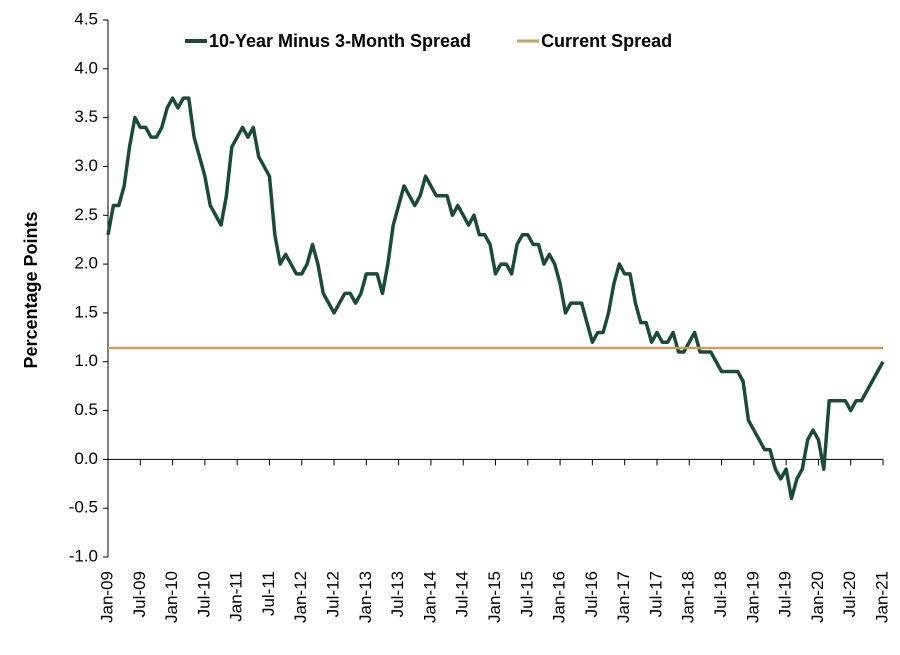  I want to click on x-tick-label: Jul-13, so click(397, 594).